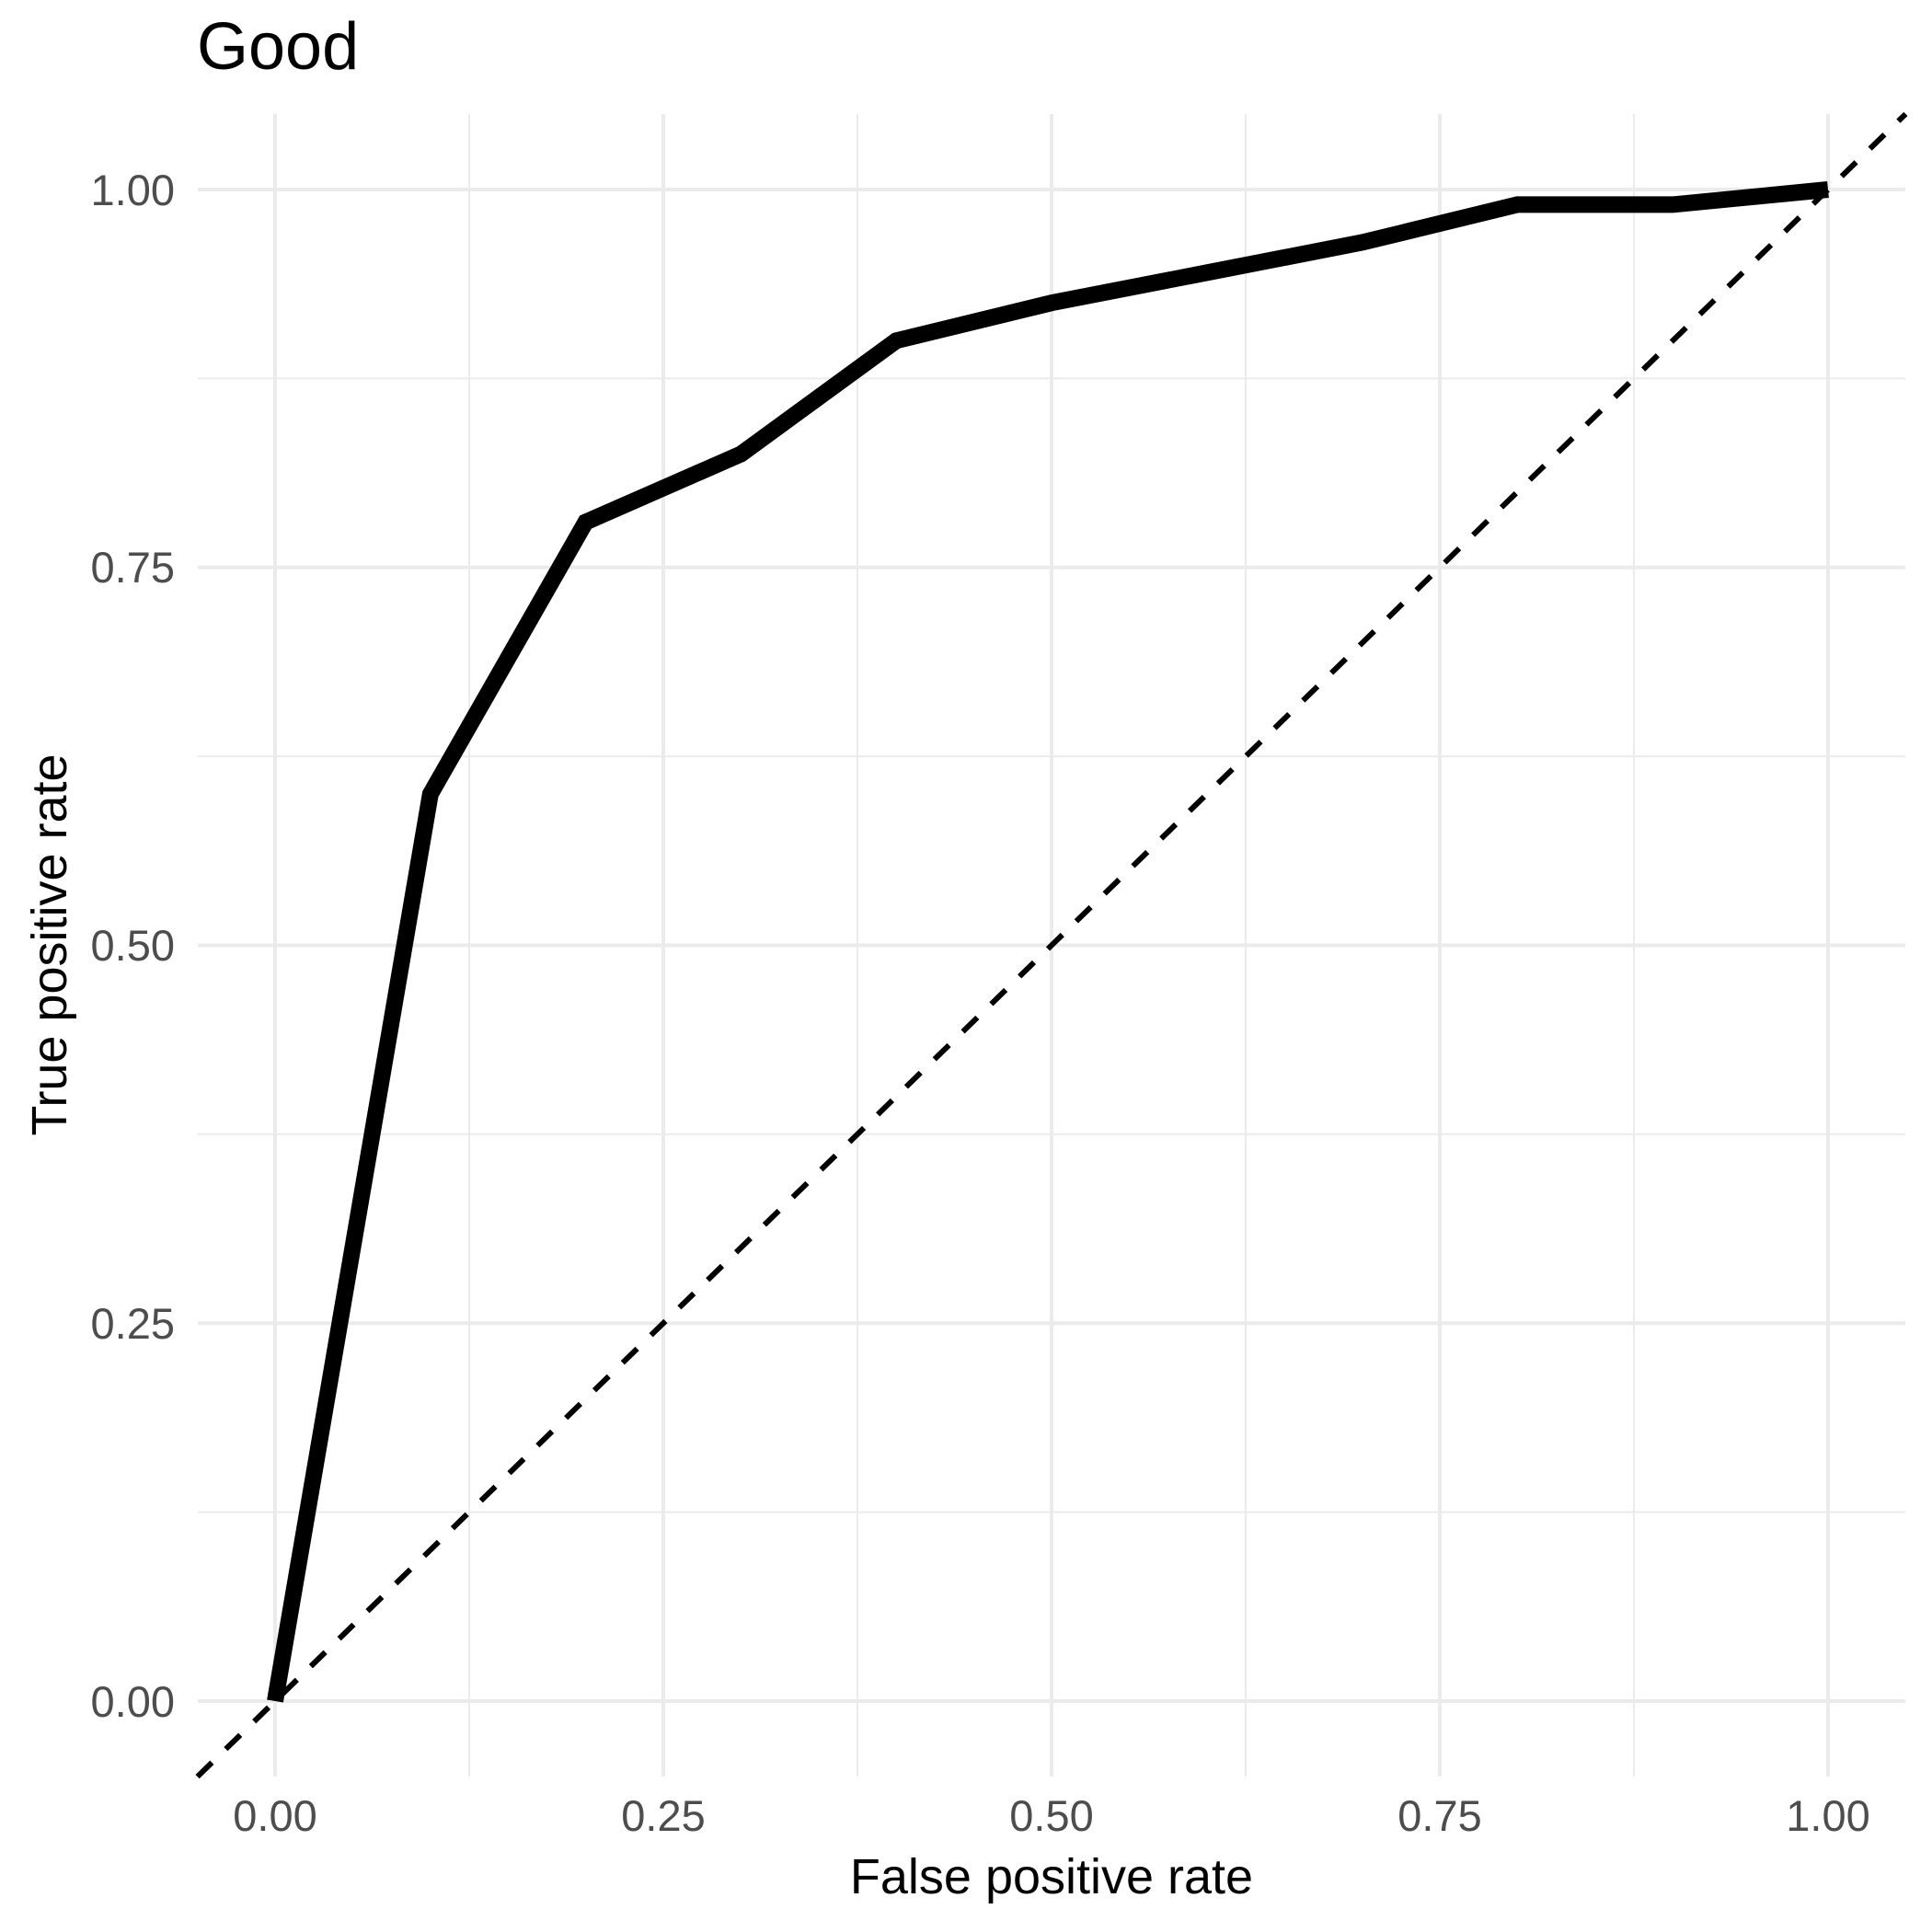  I want to click on y-tick-label: 0.00, so click(132, 1701).